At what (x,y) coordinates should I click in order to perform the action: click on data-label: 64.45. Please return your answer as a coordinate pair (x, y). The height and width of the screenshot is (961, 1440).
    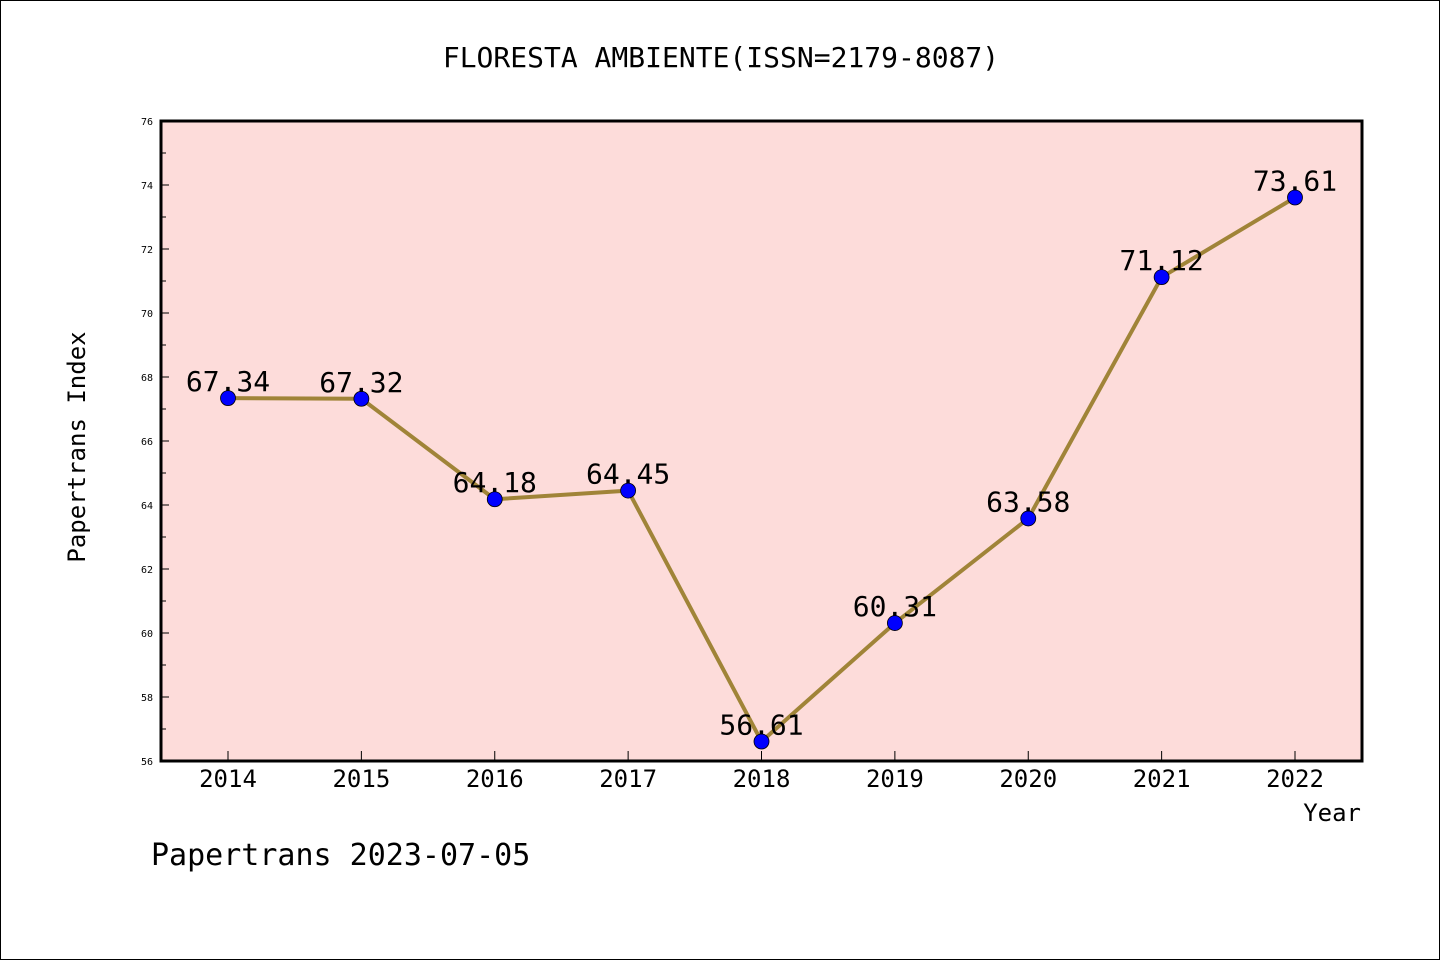
    Looking at the image, I should click on (628, 474).